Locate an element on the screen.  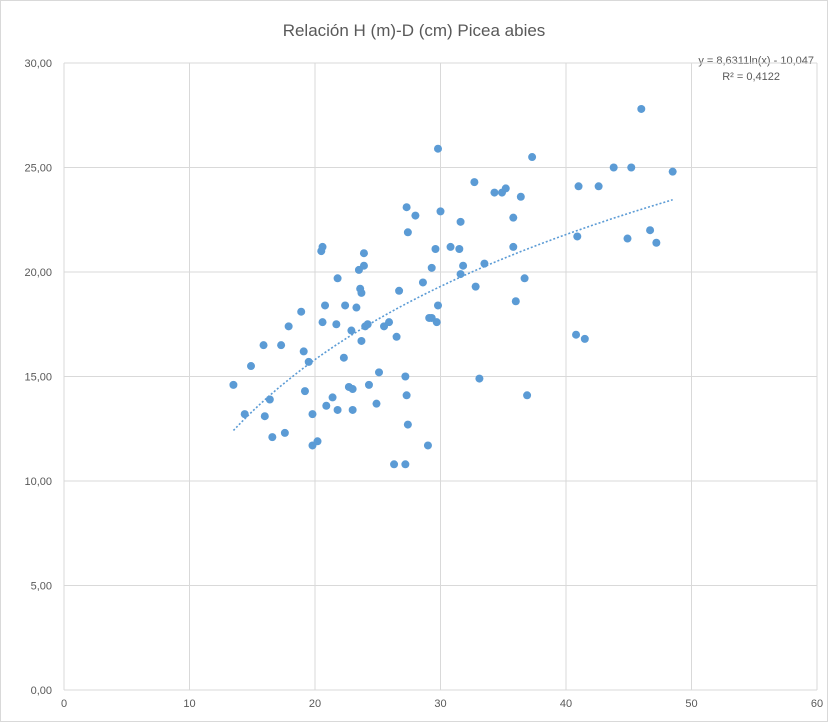
x-tick-label: 30 is located at coordinates (440, 704).